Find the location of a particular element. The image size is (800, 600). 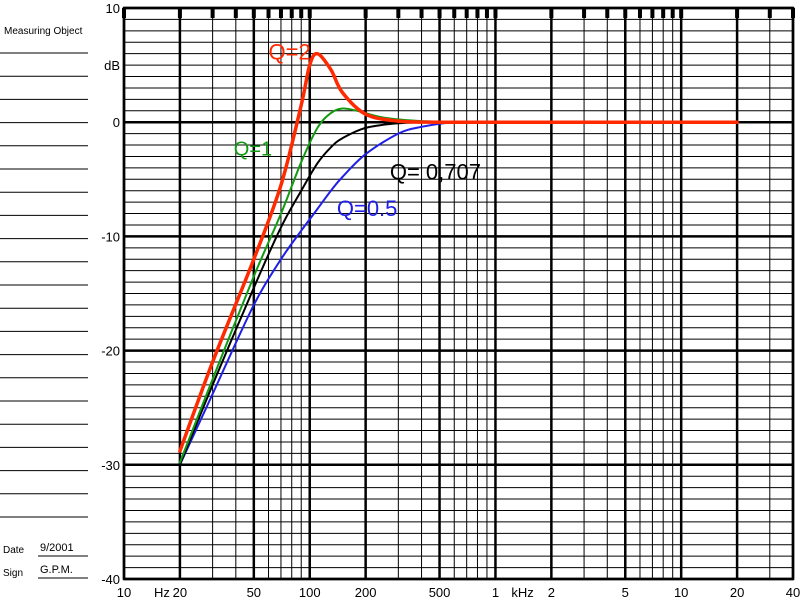

y-tick-label: -10 is located at coordinates (110, 236).